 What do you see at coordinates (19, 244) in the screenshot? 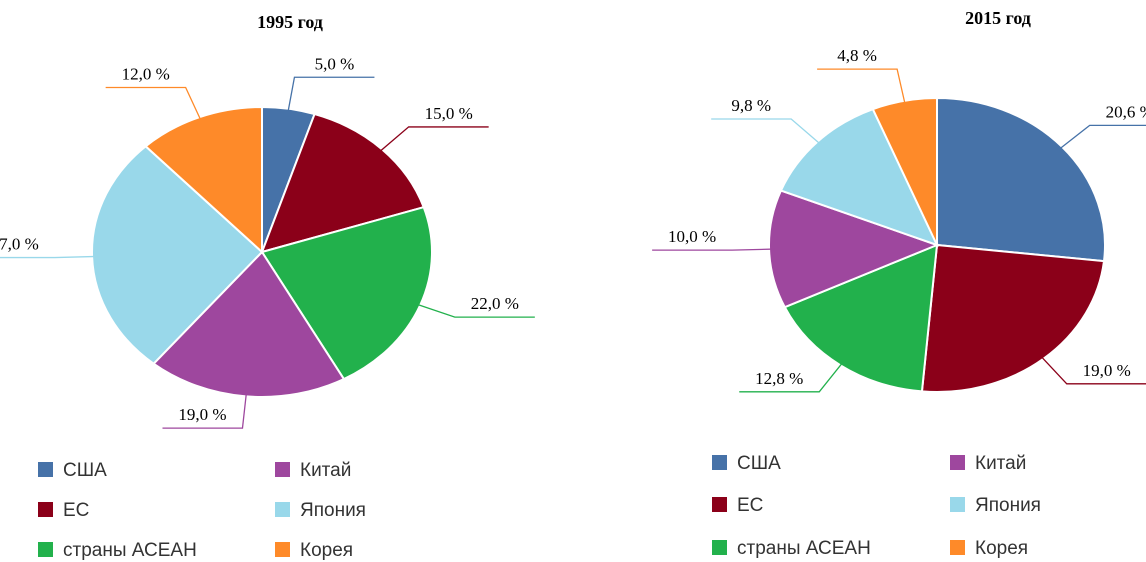
I see `data-label: 27,0 %` at bounding box center [19, 244].